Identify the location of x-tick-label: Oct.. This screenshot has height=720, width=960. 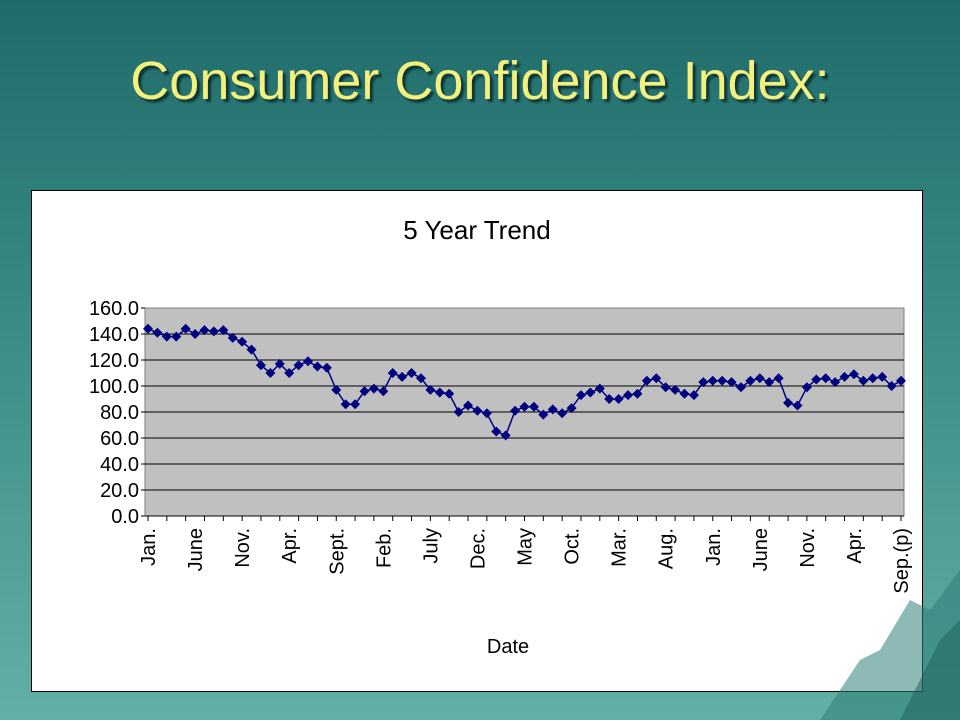
(573, 546).